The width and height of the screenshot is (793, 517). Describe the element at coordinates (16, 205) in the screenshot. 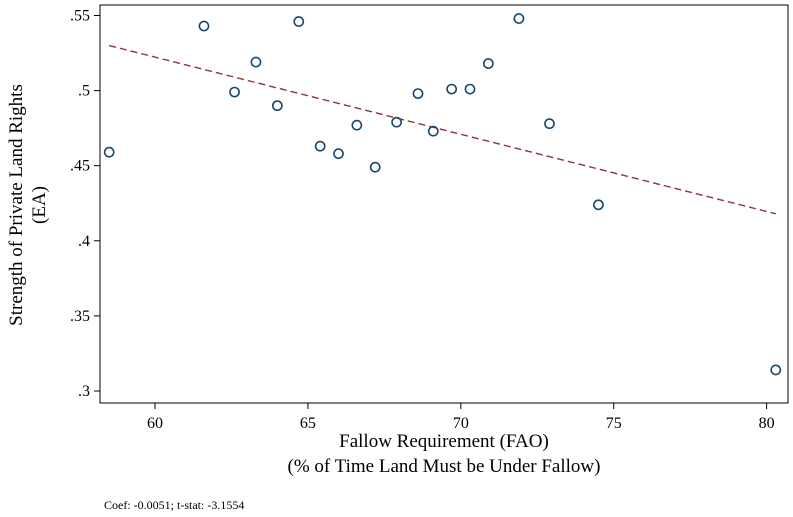

I see `y-axis-title-line-1: Strength of Private Land Rights` at that location.